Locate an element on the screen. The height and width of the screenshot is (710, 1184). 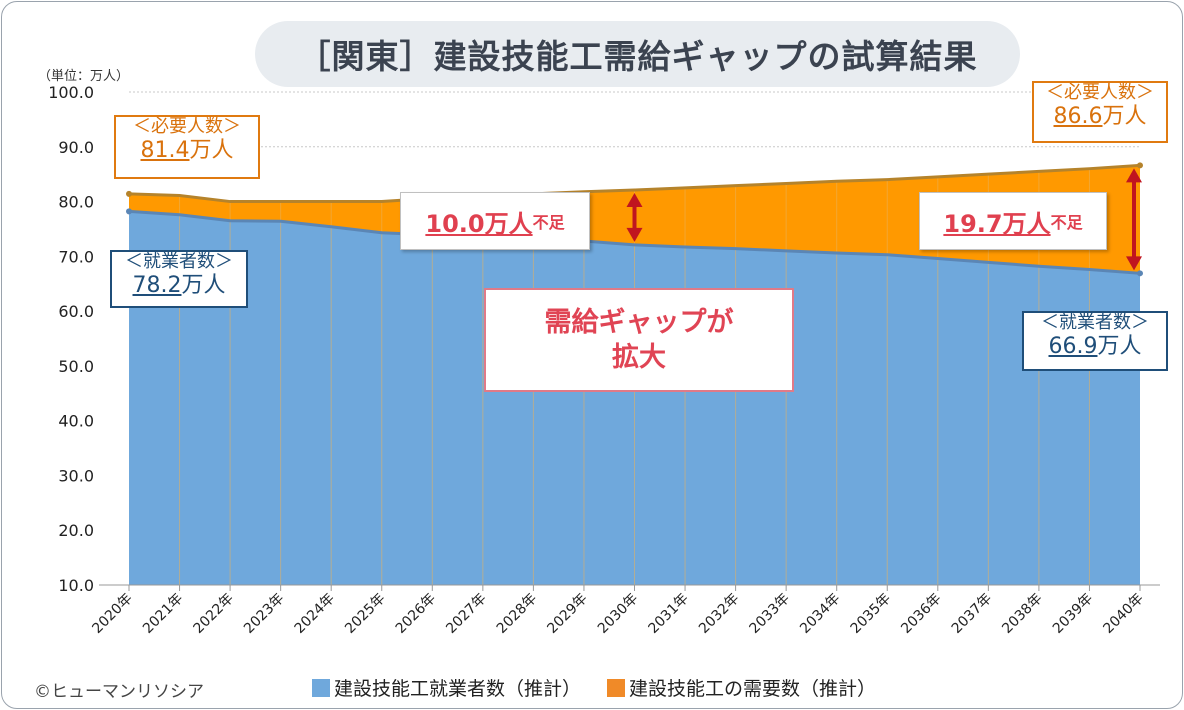
y-tick-label: 80.0 is located at coordinates (76, 202).